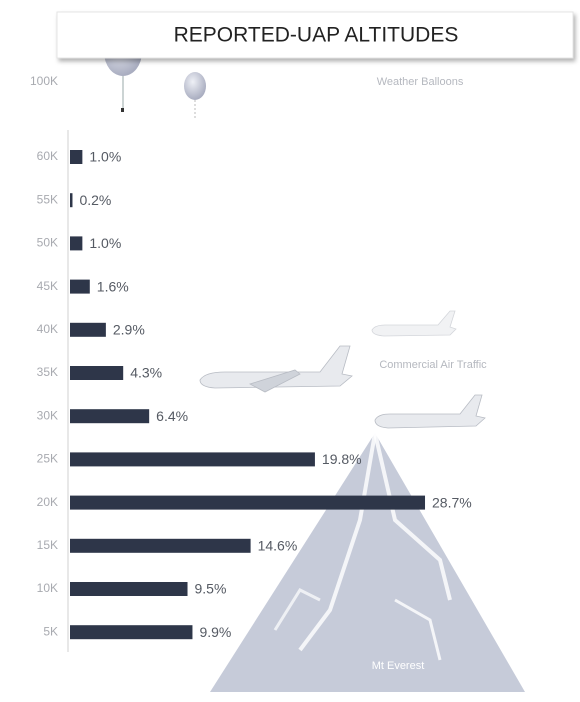 The height and width of the screenshot is (702, 580). I want to click on value-label: 2.9%, so click(129, 330).